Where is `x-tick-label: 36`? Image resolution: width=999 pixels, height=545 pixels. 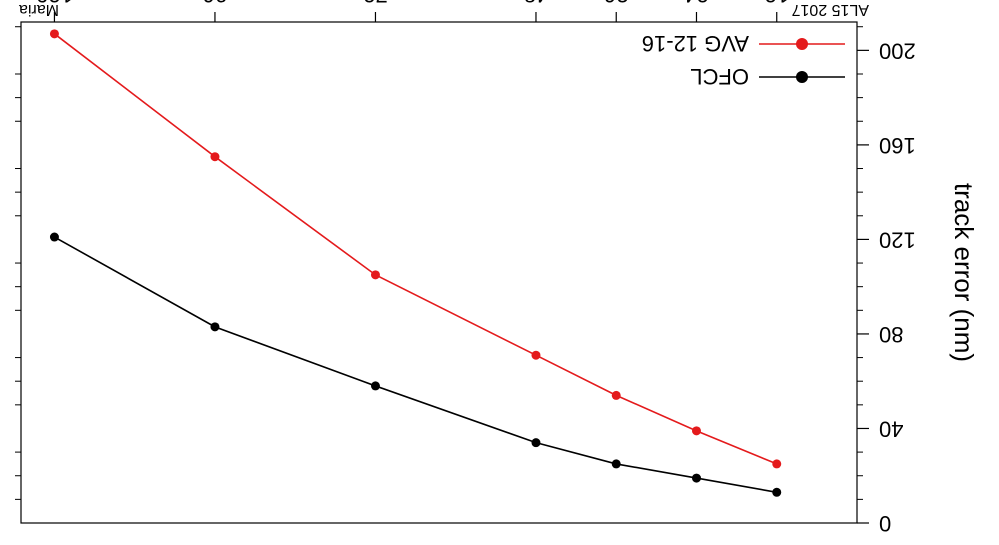 x-tick-label: 36 is located at coordinates (616, 3).